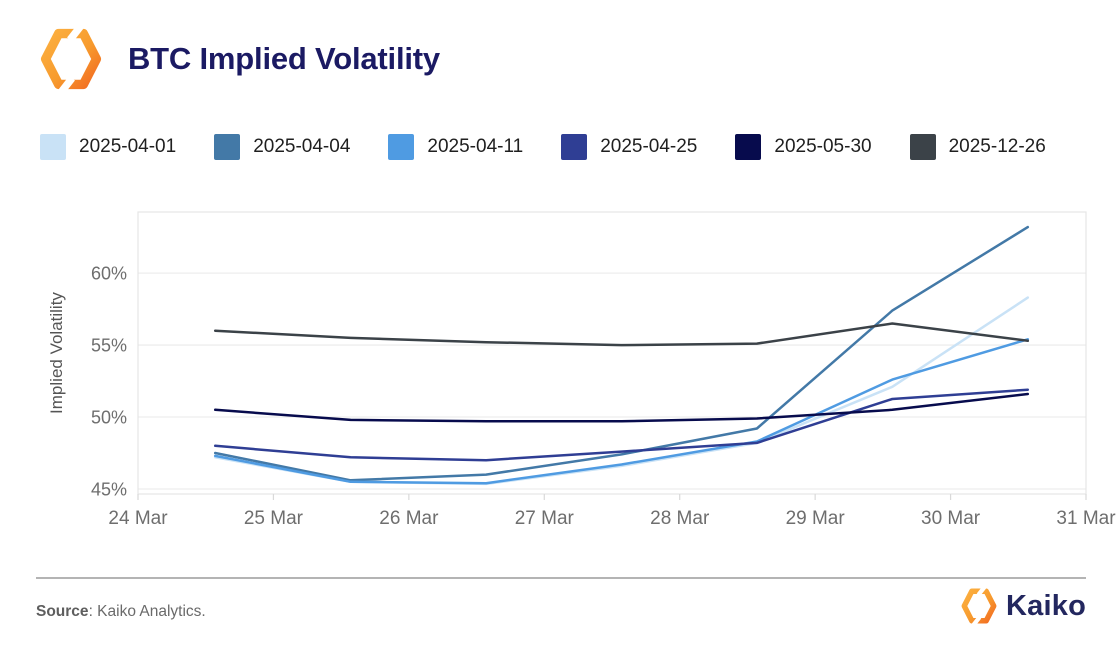 Image resolution: width=1120 pixels, height=645 pixels. I want to click on x-tick-label: 31 Mar, so click(1086, 518).